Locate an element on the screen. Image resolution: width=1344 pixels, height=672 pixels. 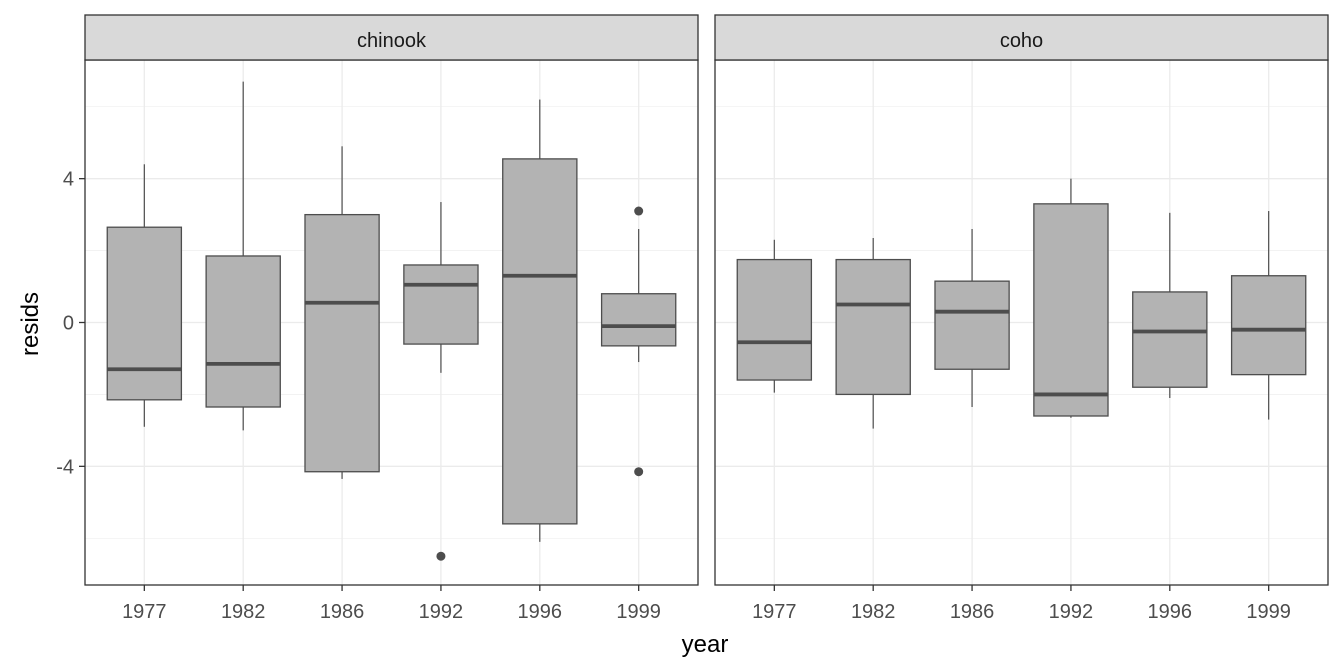
box-coho-1992 is located at coordinates (1071, 298).